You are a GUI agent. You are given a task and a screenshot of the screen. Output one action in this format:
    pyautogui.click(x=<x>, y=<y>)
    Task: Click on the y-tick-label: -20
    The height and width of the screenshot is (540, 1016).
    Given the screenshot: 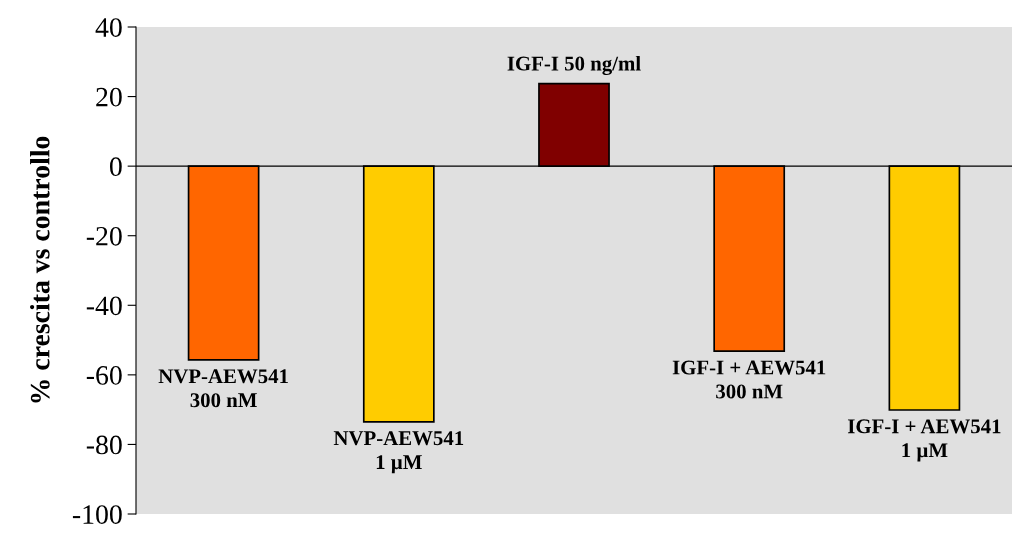 What is the action you would take?
    pyautogui.click(x=104, y=236)
    